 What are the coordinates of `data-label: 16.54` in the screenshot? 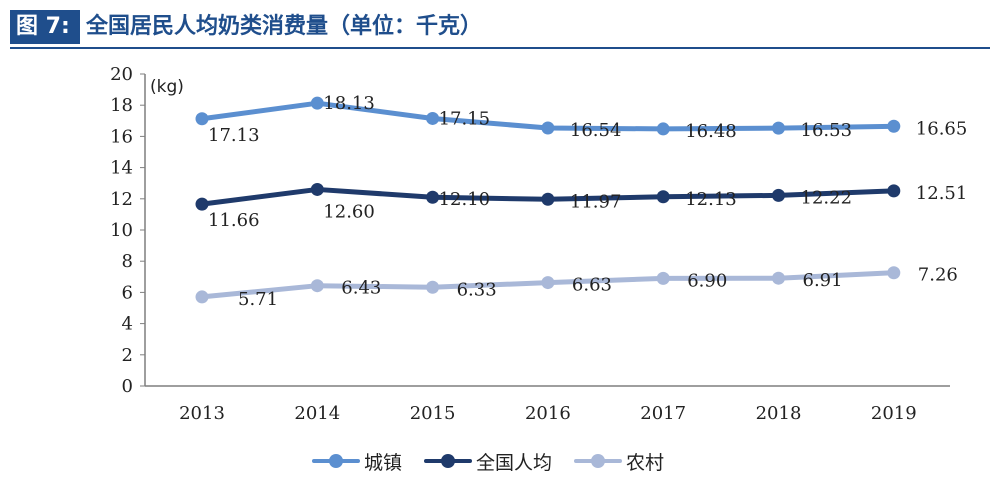 It's located at (596, 130).